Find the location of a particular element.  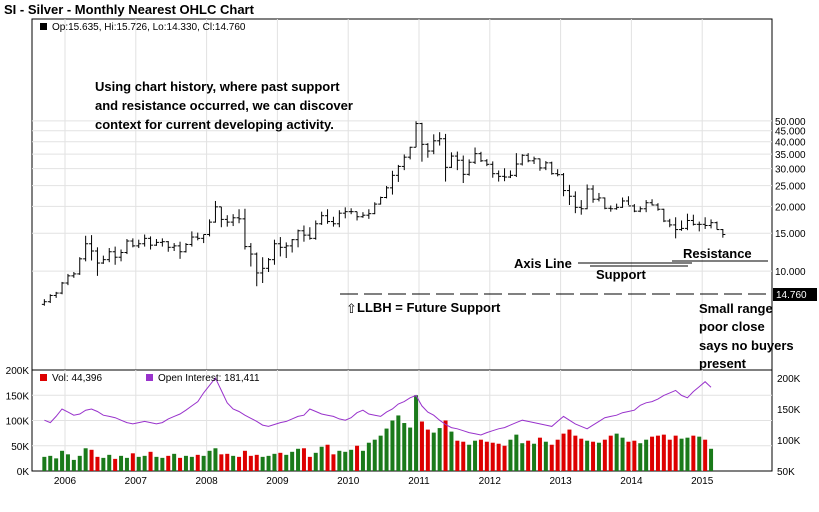

support-label: Support is located at coordinates (621, 274).